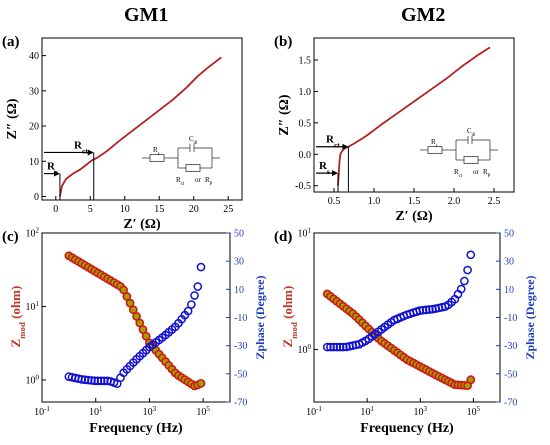  I want to click on circuit-resistor-rct, so click(471, 160).